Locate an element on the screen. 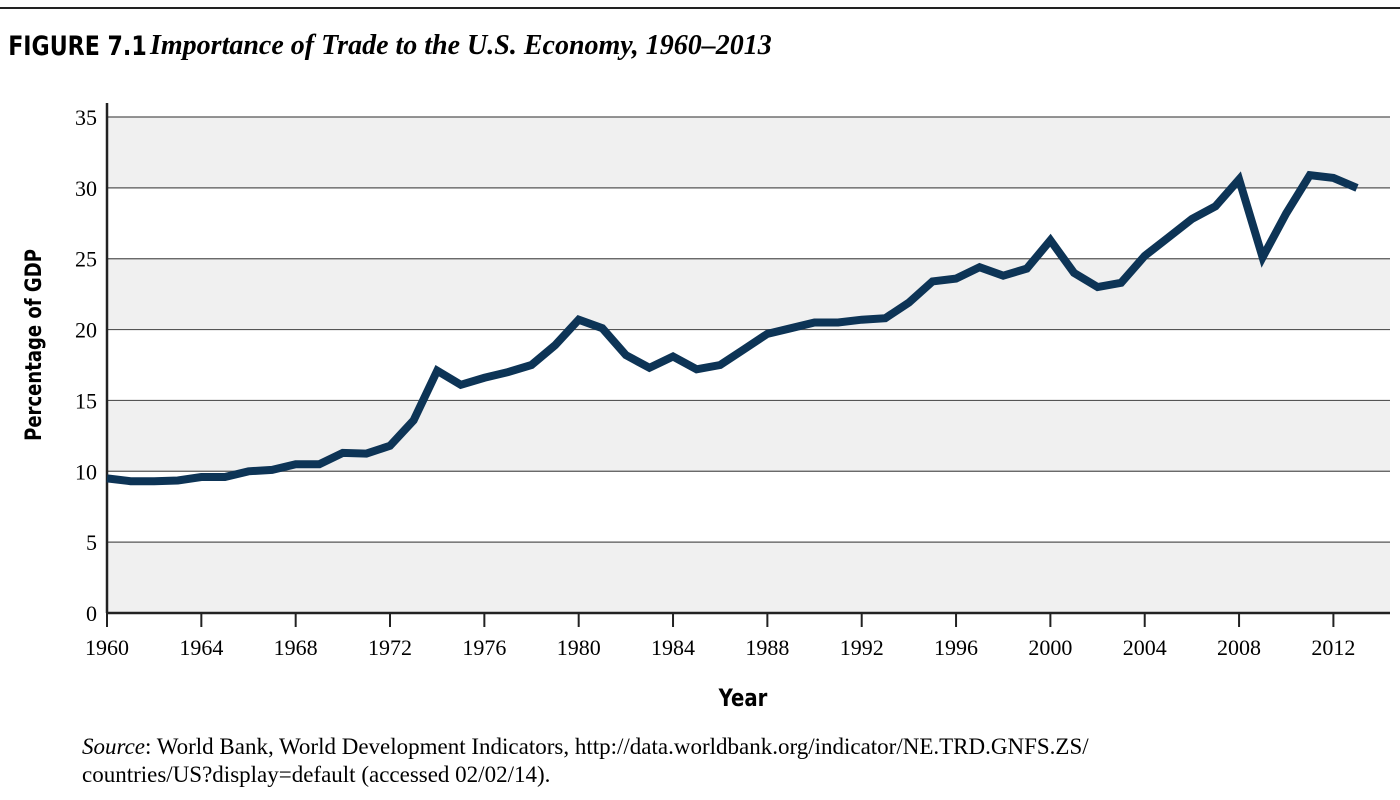 The width and height of the screenshot is (1400, 800). y-tick-label: 15 is located at coordinates (86, 400).